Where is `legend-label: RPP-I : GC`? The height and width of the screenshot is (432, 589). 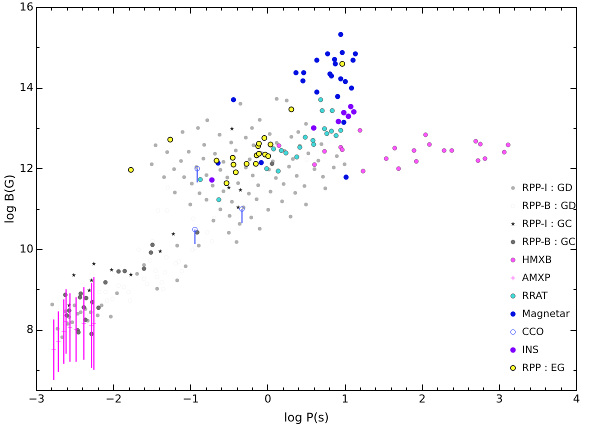 legend-label: RPP-I : GC is located at coordinates (547, 224).